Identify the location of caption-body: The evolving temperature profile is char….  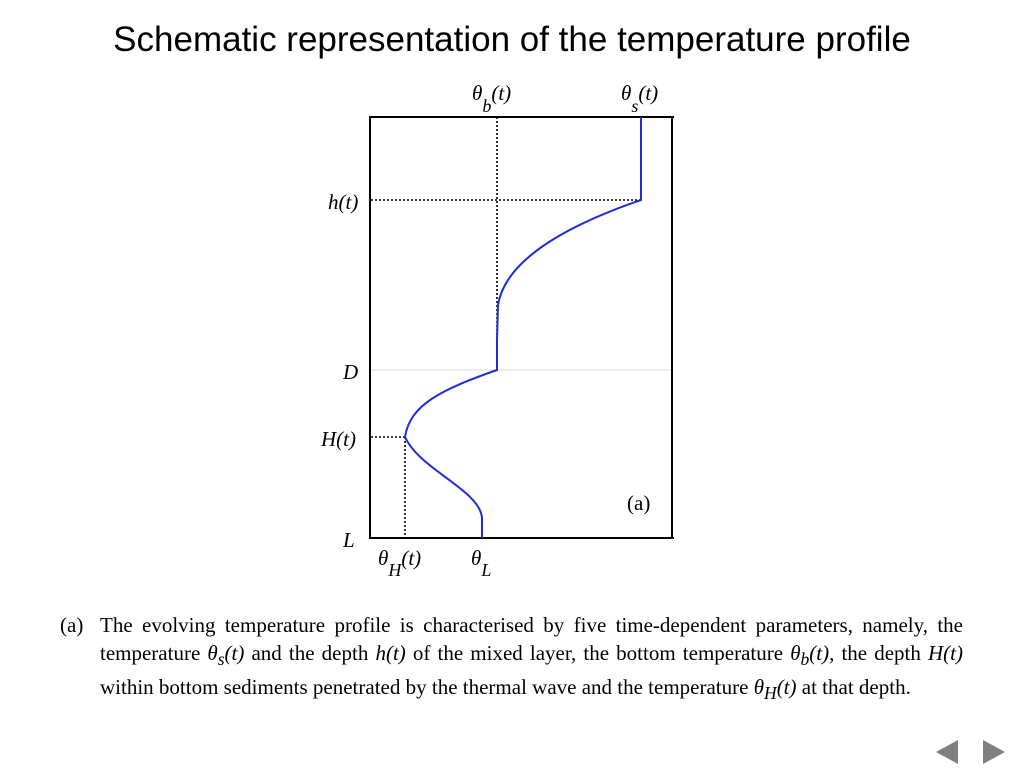
(532, 658).